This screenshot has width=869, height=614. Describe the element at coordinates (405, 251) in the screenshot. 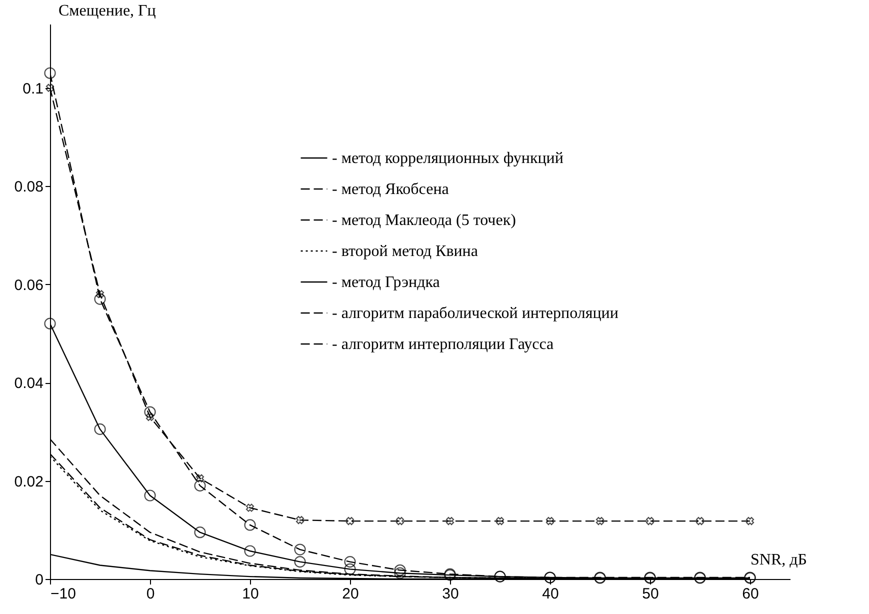

I see `legend-label: - второй метод Квина` at that location.